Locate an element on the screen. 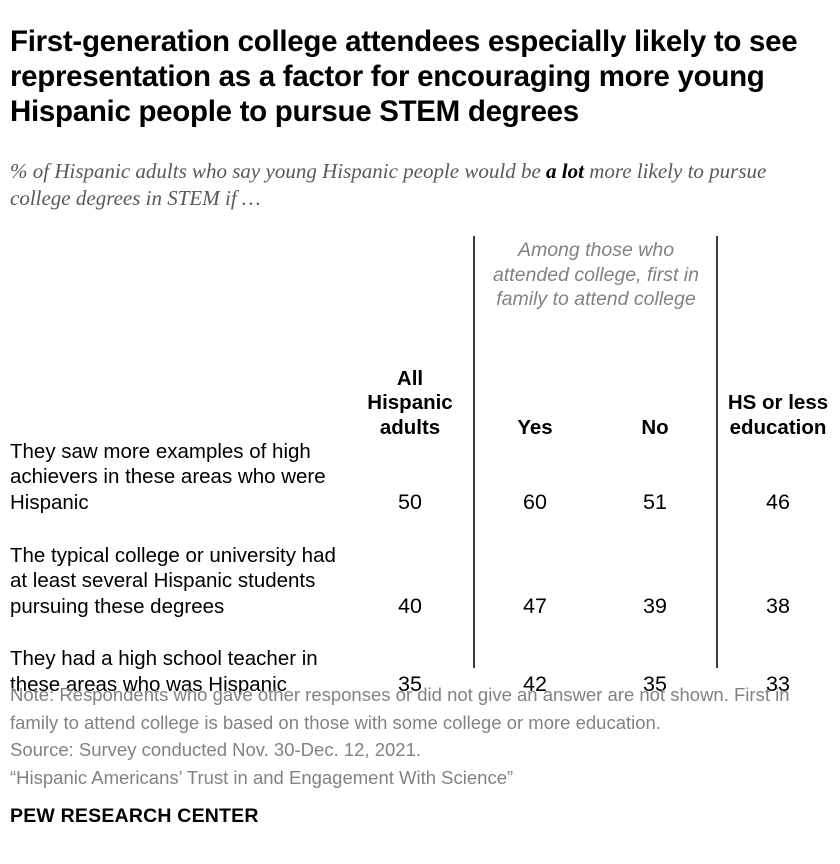 Image resolution: width=840 pixels, height=864 pixels. table-cell: 46 is located at coordinates (778, 501).